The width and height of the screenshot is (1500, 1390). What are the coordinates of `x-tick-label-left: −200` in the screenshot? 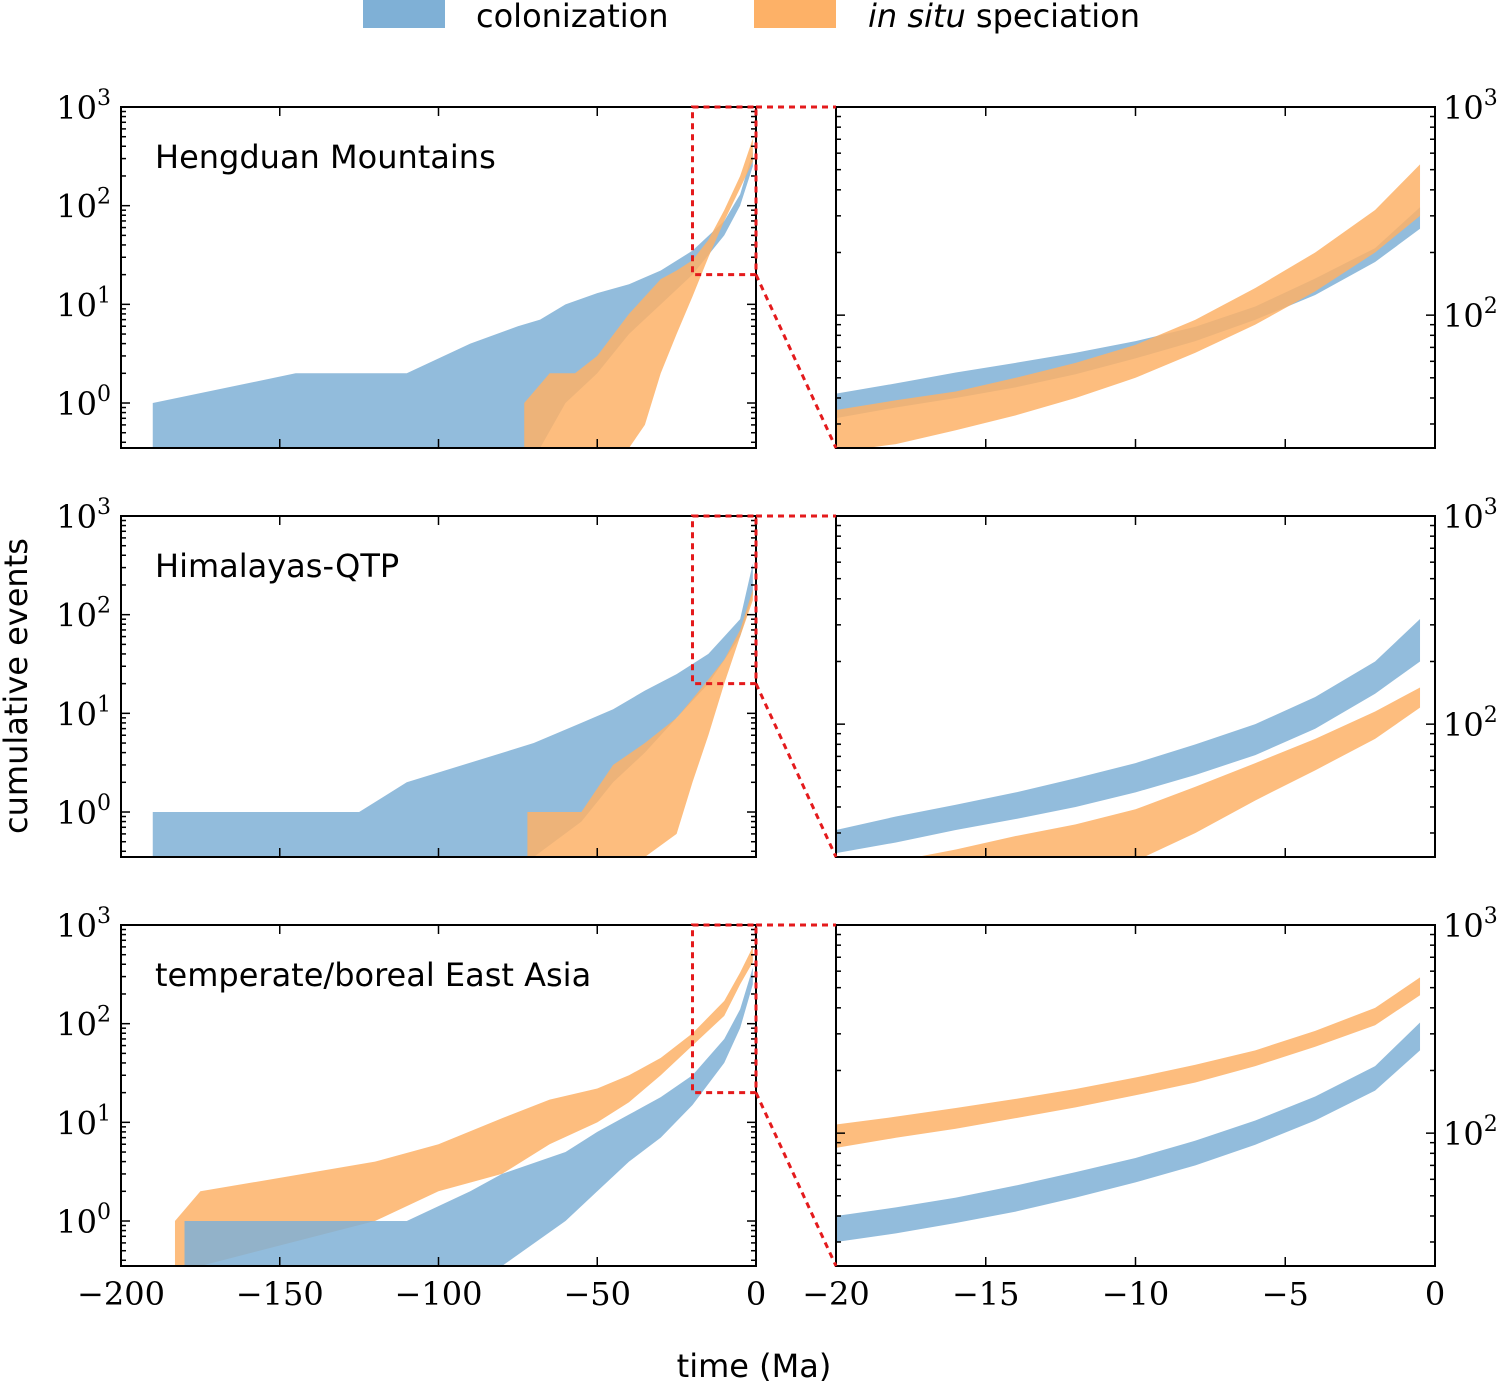 It's located at (121, 1294).